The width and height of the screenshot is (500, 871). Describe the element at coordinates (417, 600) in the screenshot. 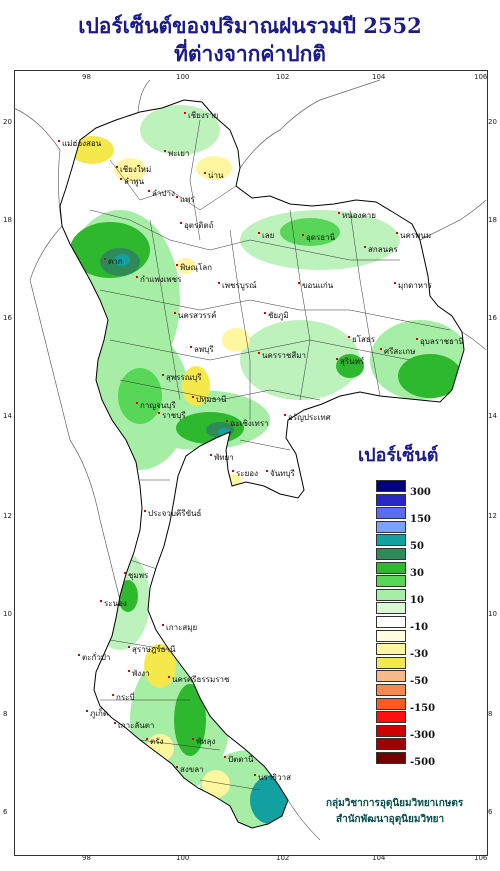

I see `legend-label: 10` at that location.